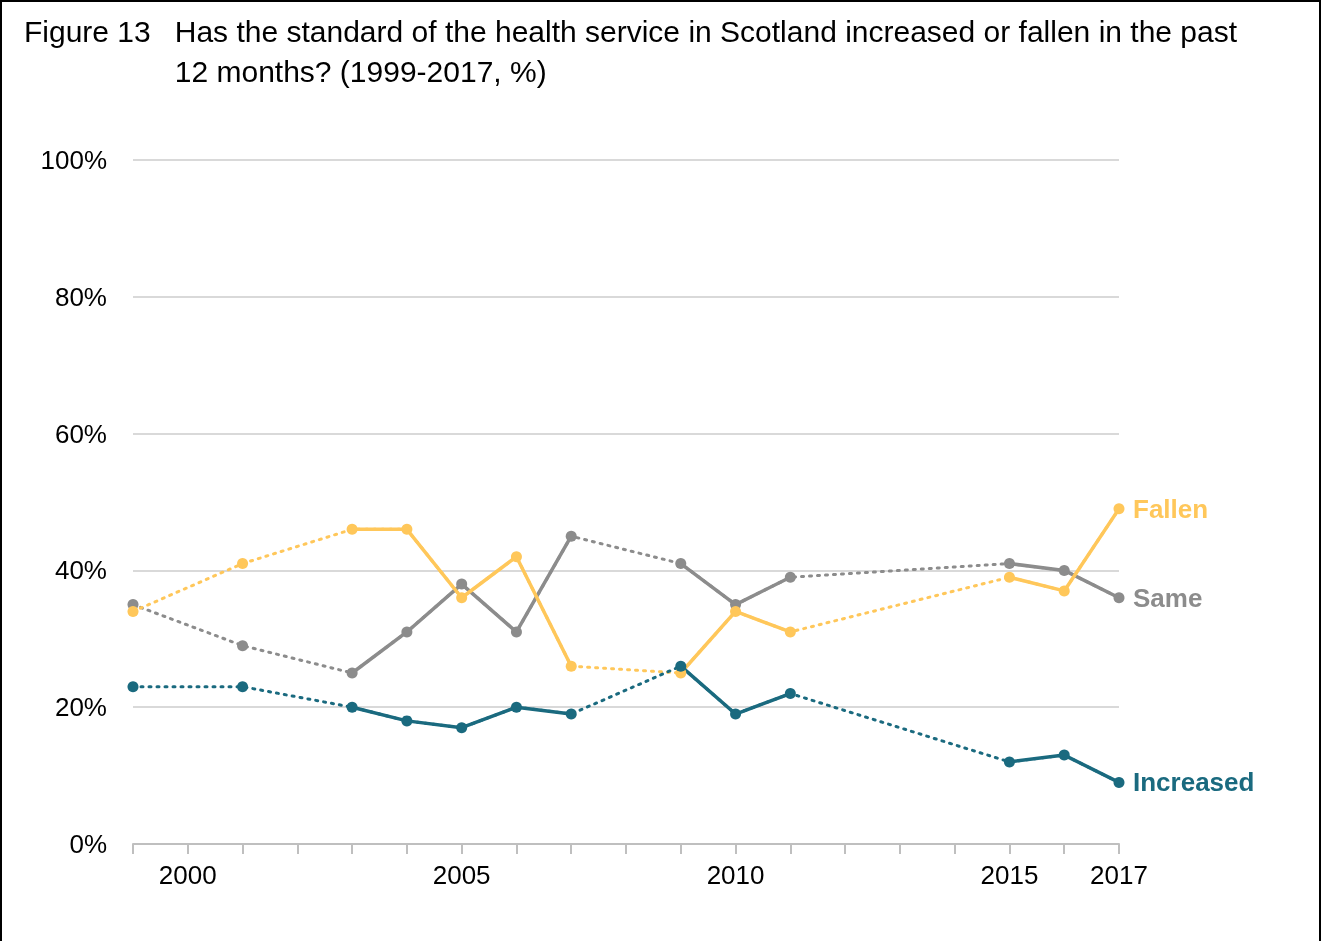  Describe the element at coordinates (80, 296) in the screenshot. I see `y-tick-label: 80%` at that location.